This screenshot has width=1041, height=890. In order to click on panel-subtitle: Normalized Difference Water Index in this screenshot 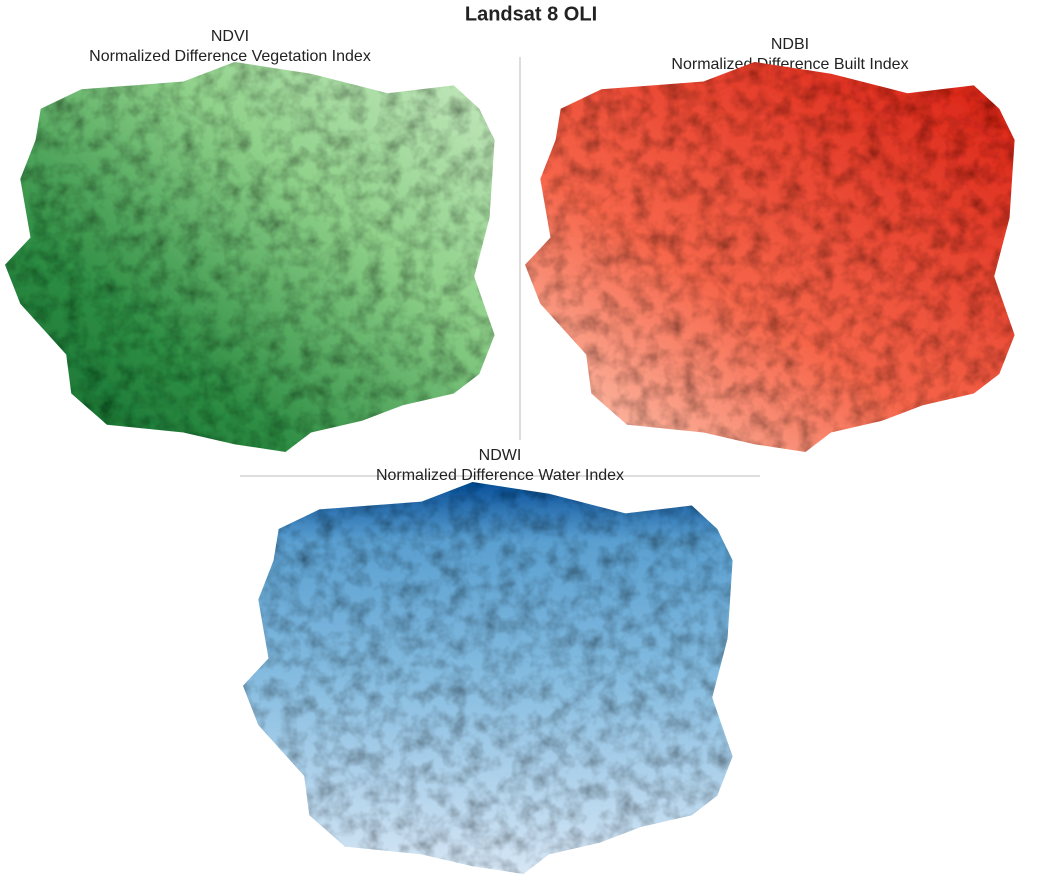, I will do `click(500, 475)`.